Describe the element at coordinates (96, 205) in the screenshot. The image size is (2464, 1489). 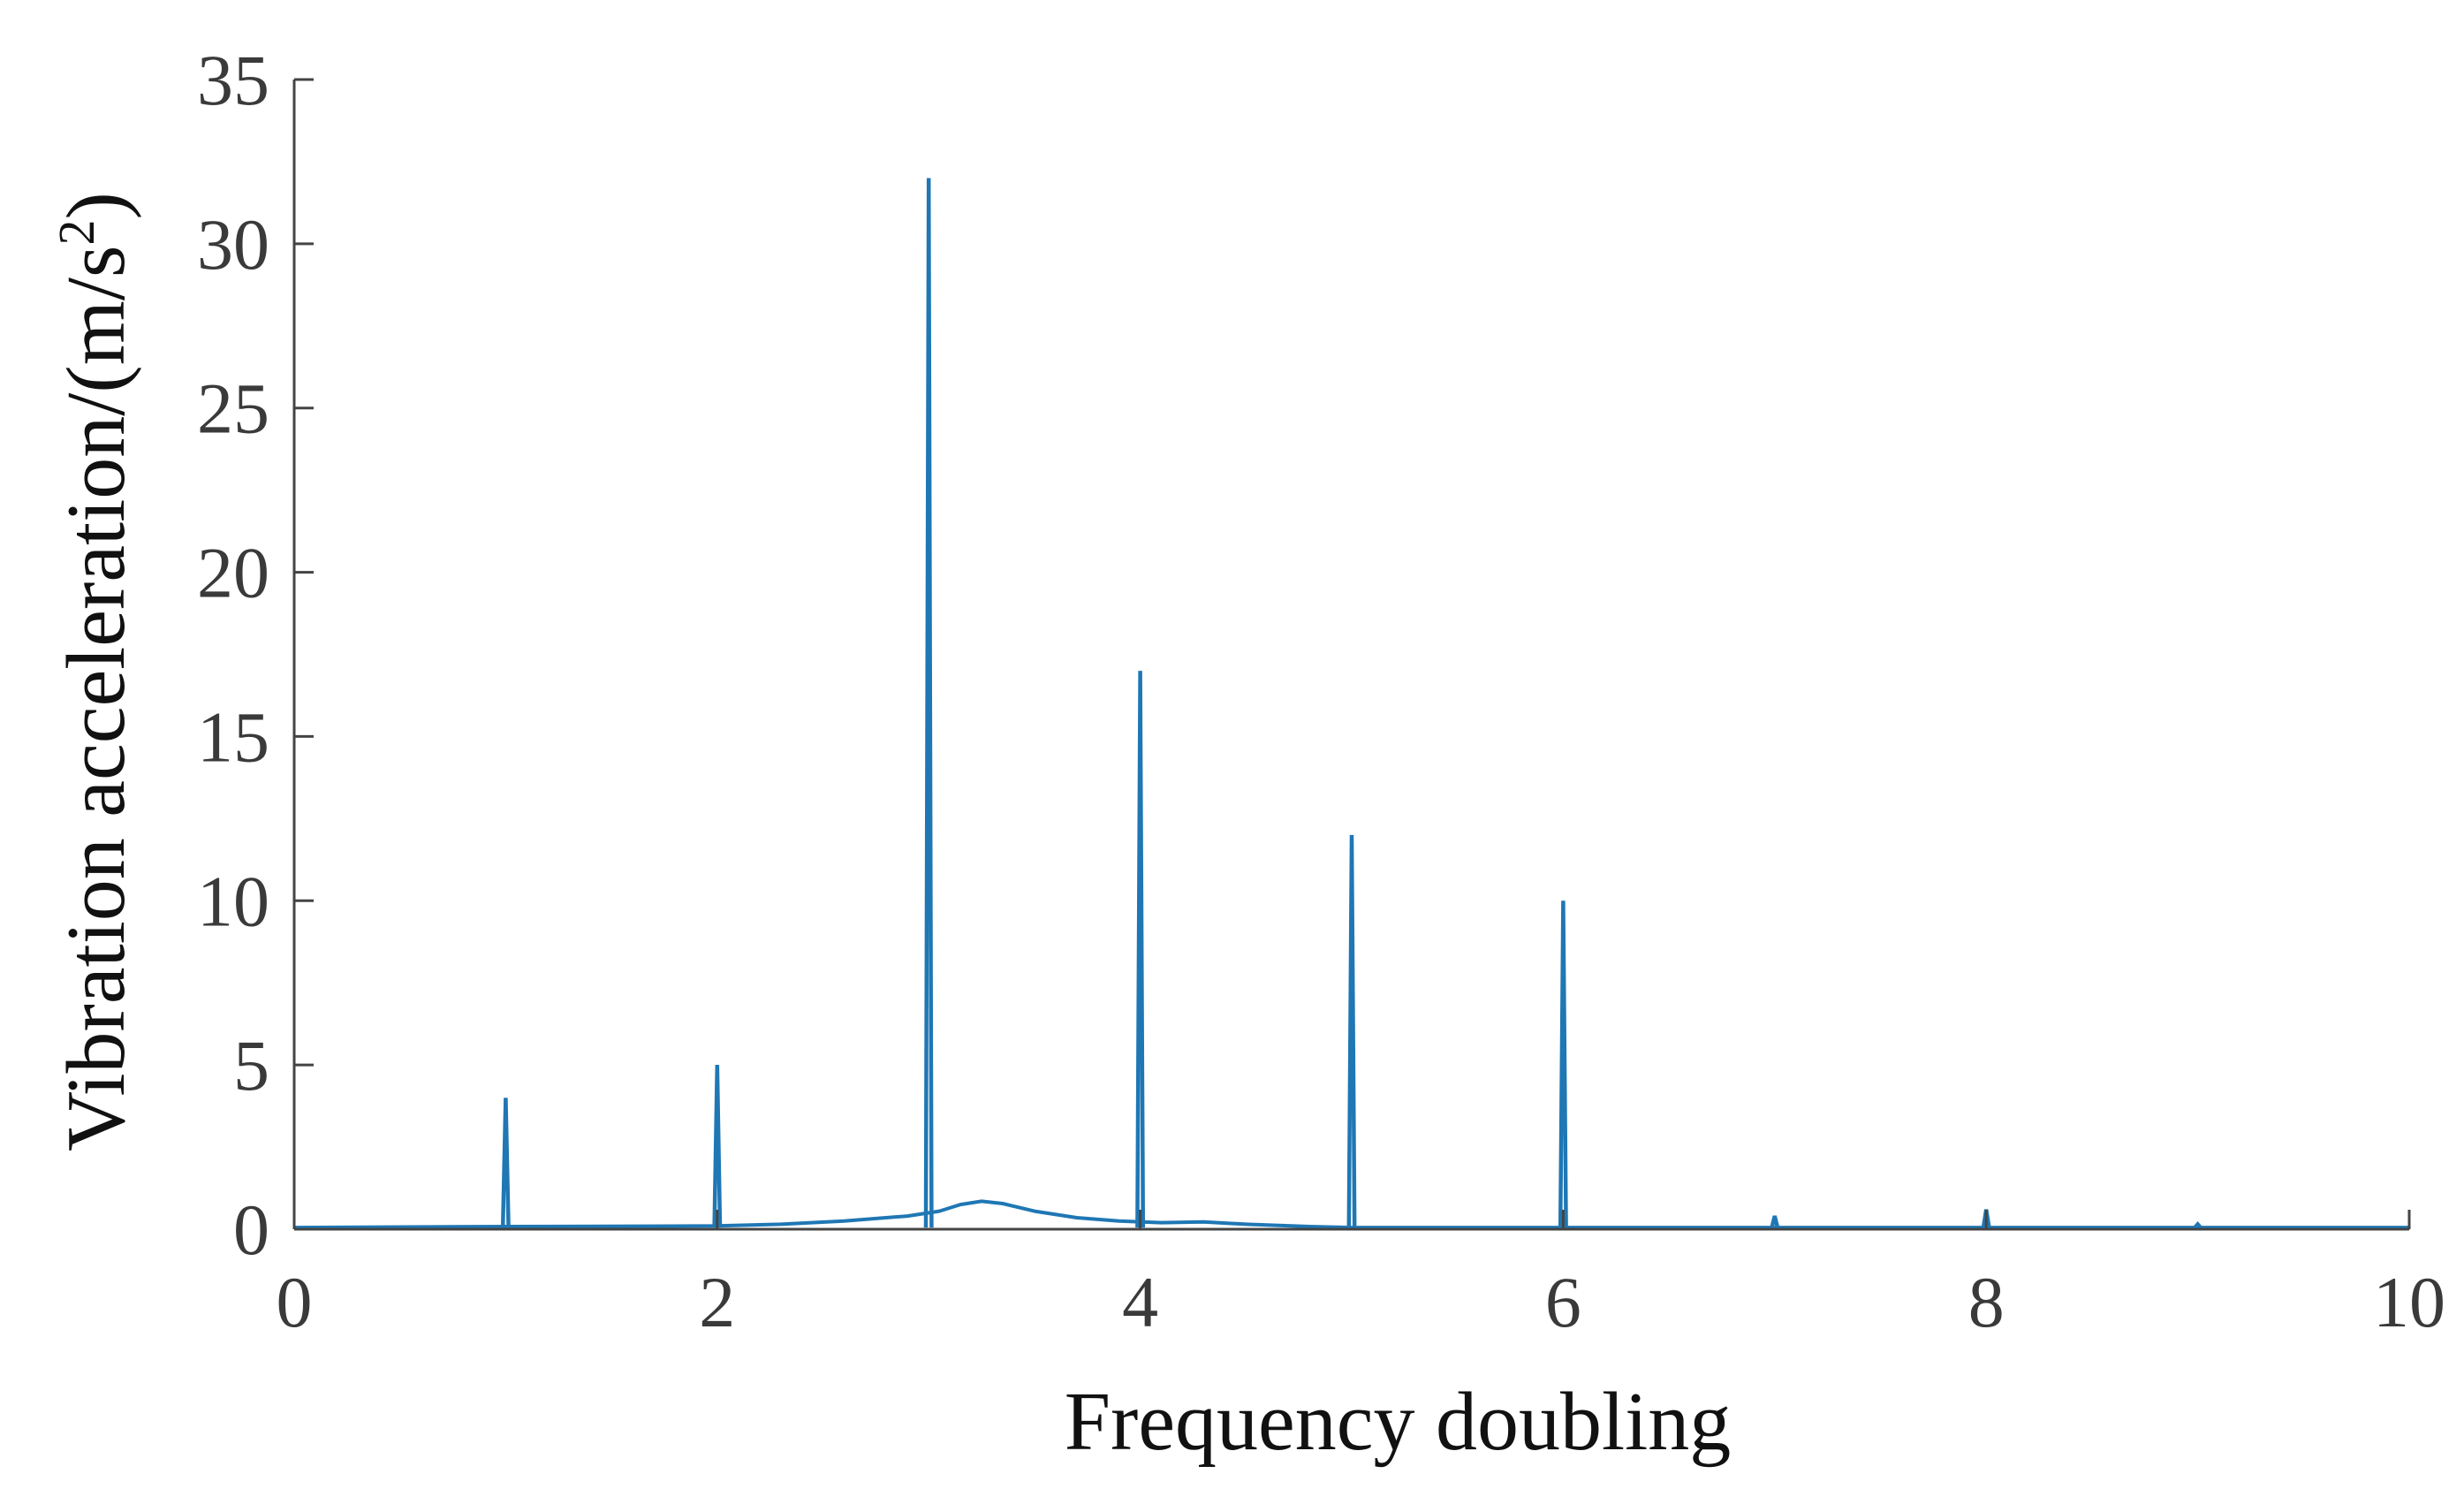
I see `y-axis-label-suffix: )` at that location.